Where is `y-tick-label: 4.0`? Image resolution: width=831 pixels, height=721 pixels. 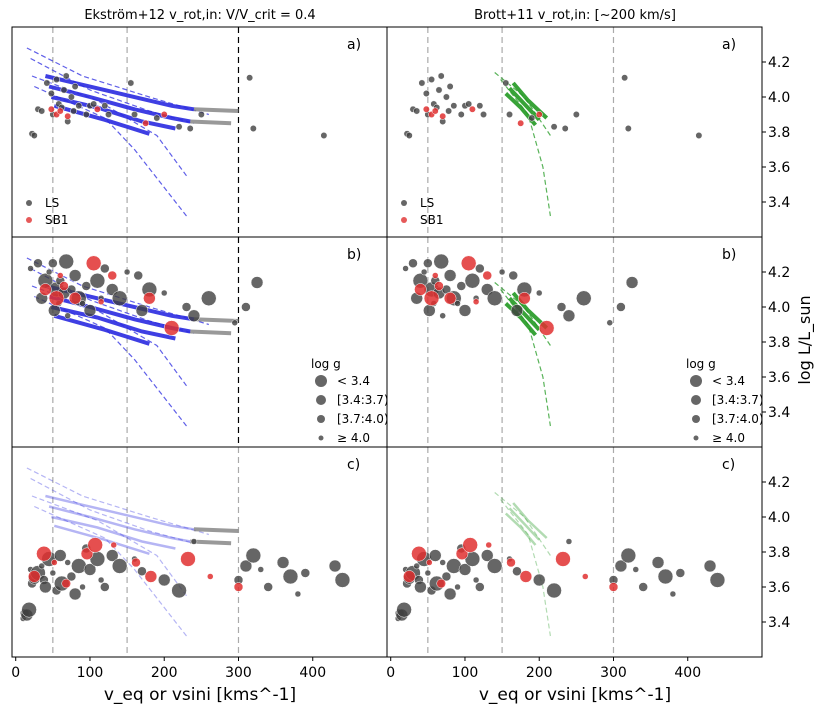
y-tick-label: 4.0 is located at coordinates (779, 98).